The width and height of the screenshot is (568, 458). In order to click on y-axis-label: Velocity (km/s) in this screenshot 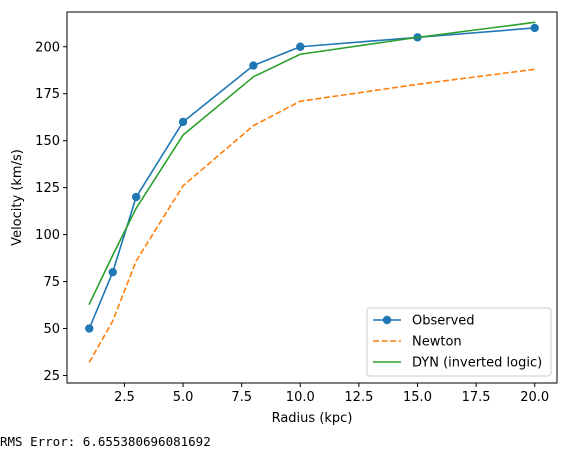, I will do `click(17, 197)`.